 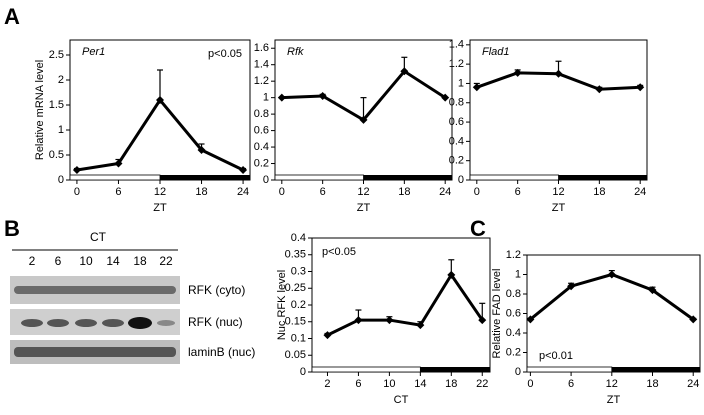 I want to click on y-tick-label: 0.3, so click(x=298, y=271).